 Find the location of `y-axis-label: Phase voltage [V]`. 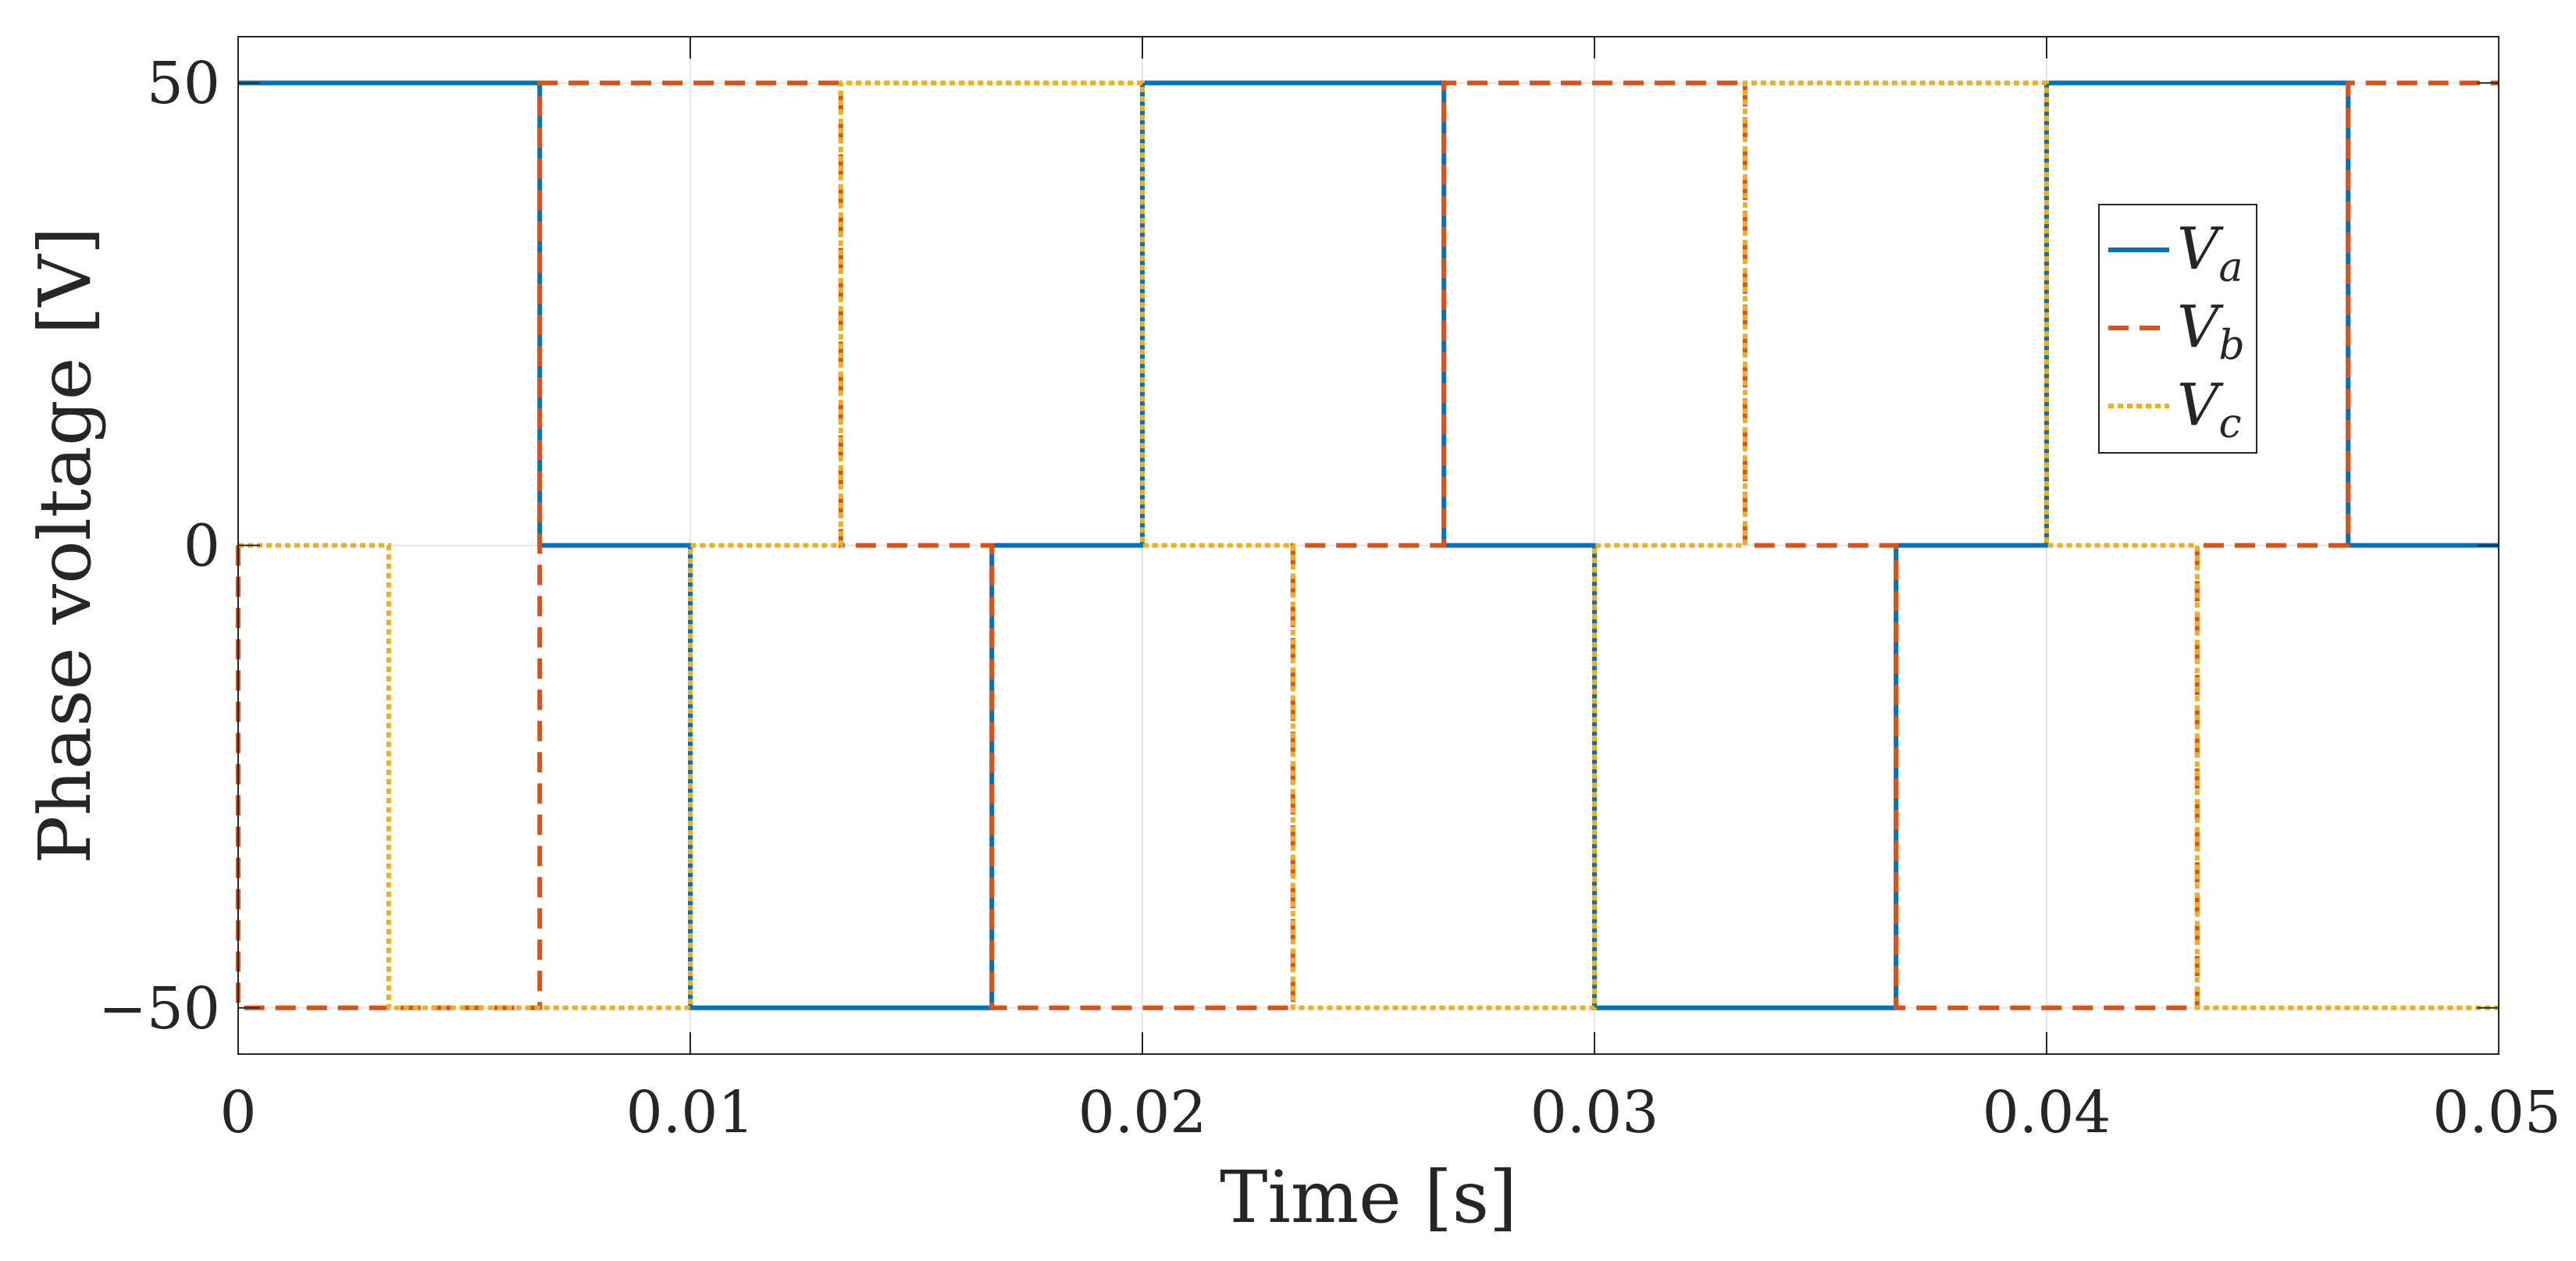

y-axis-label: Phase voltage [V] is located at coordinates (65, 545).